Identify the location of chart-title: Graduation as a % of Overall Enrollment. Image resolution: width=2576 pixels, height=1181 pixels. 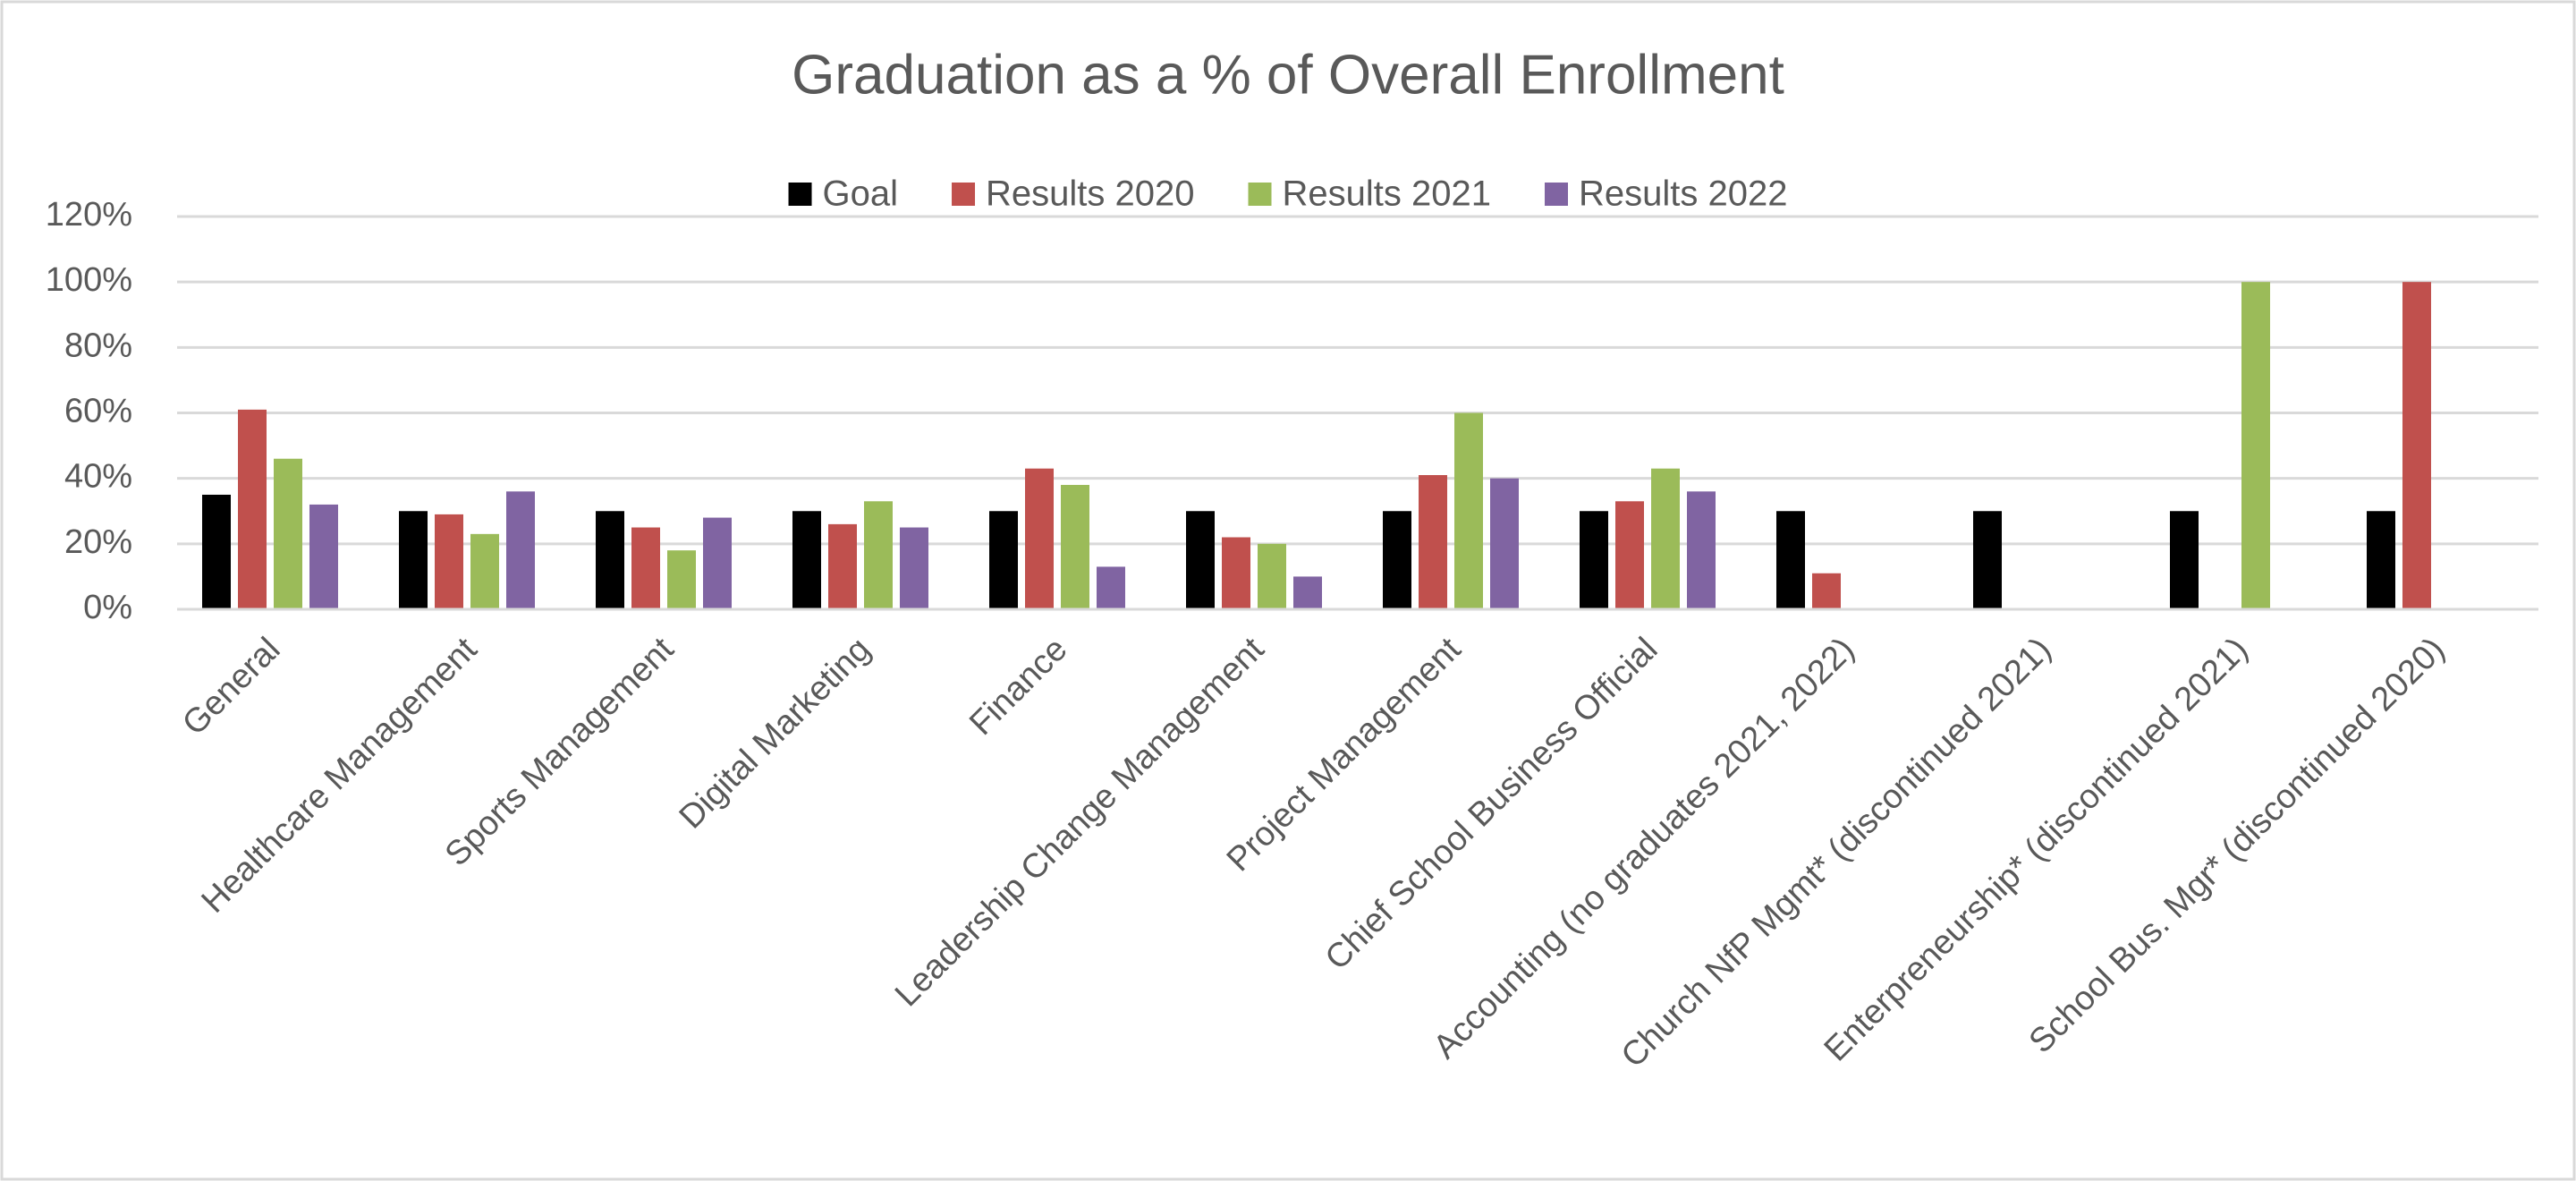
(1288, 75).